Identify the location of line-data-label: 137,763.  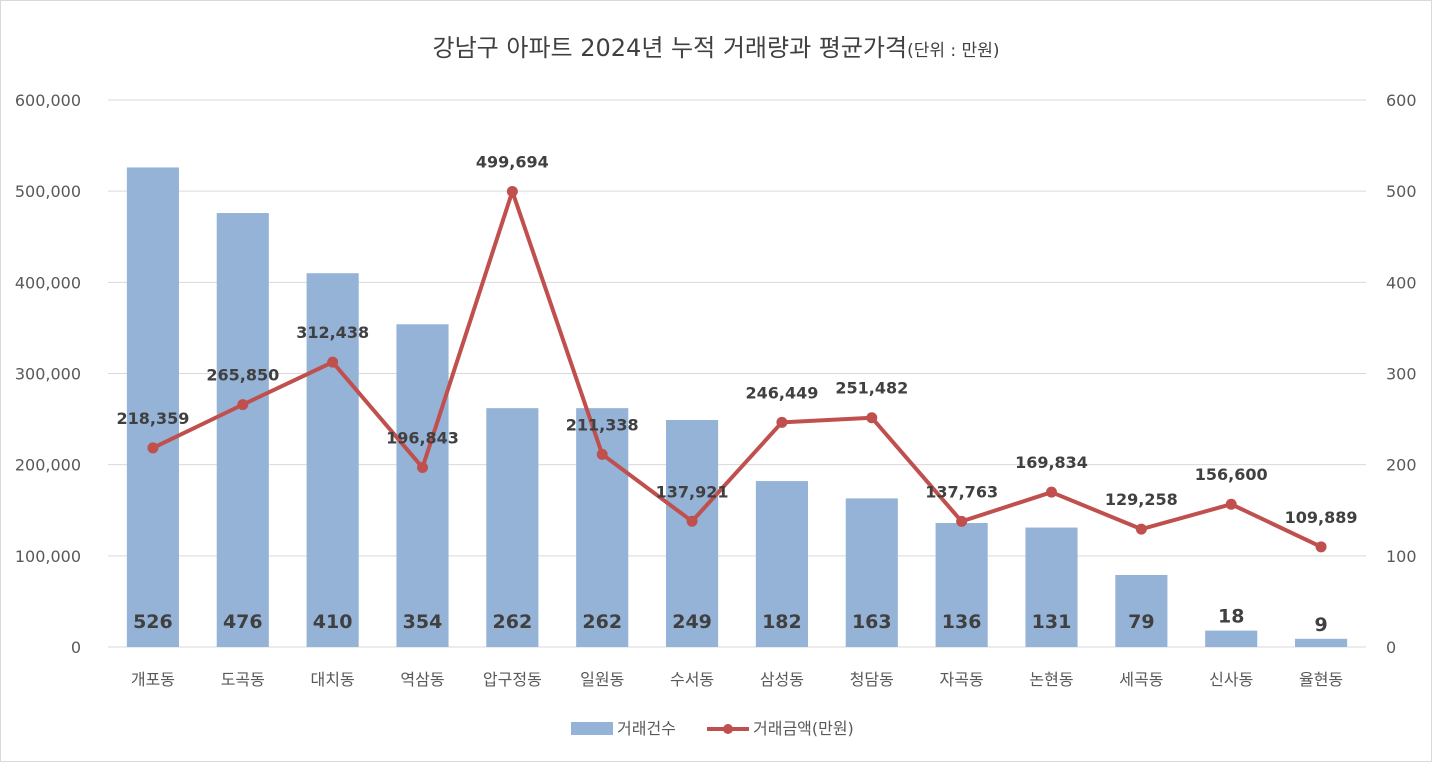
(961, 491).